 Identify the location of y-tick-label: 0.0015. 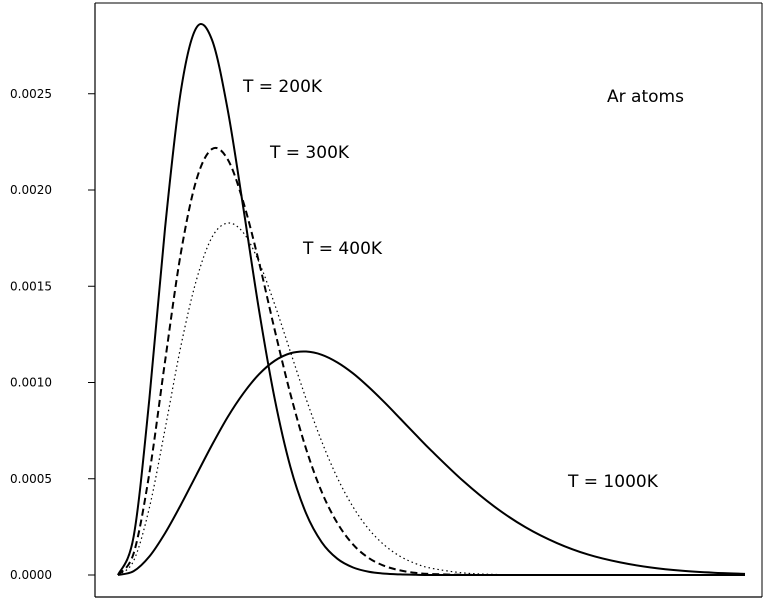
(31, 286).